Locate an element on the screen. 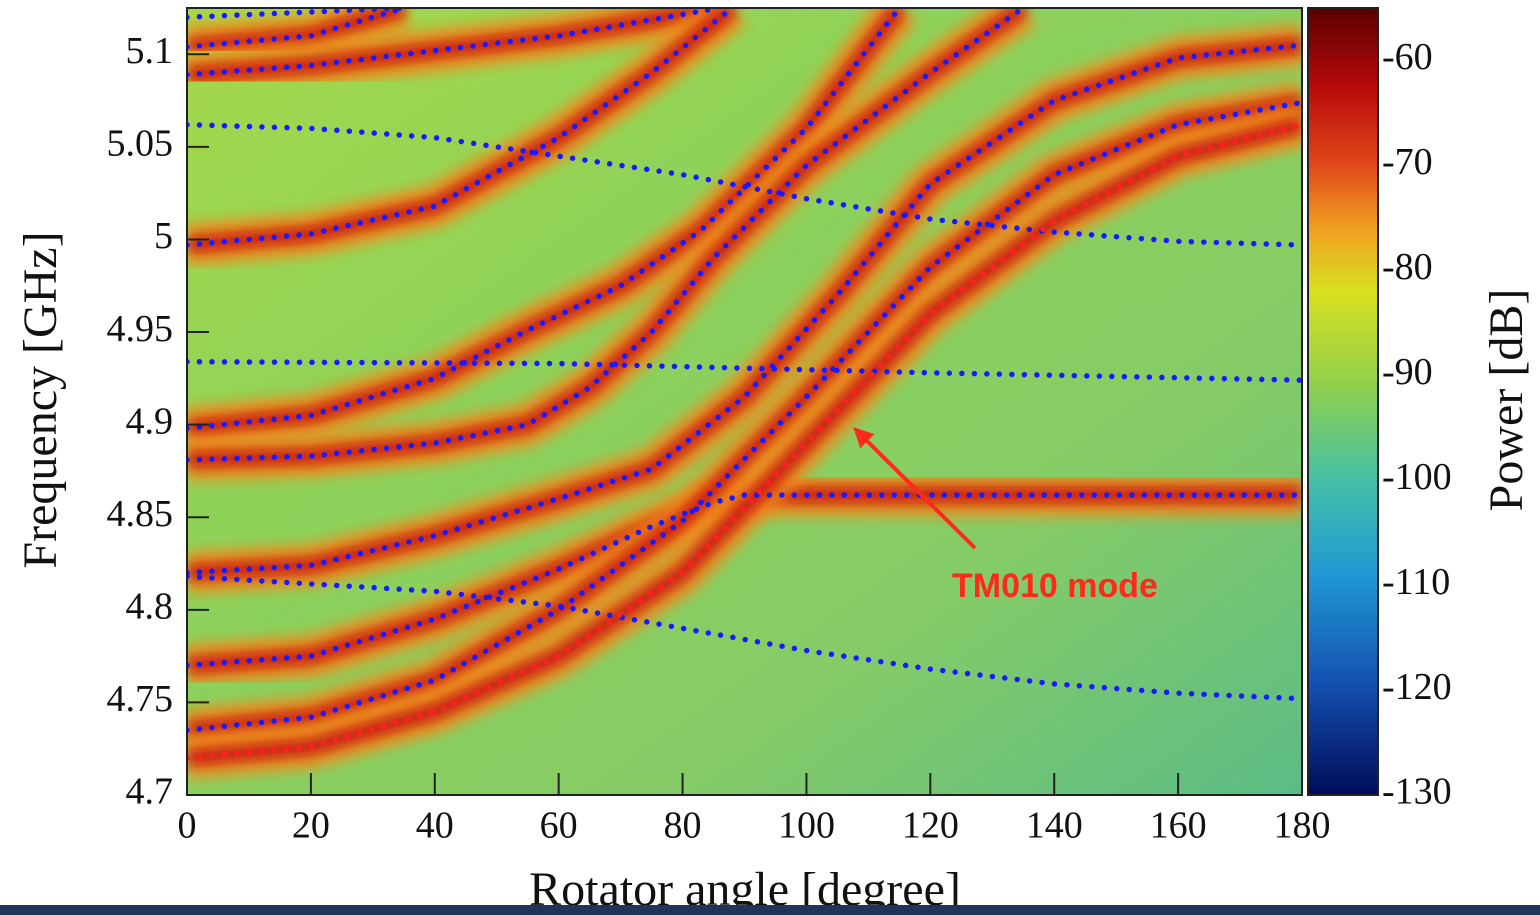 Image resolution: width=1540 pixels, height=915 pixels. y-axis-label: Frequency [GHz] is located at coordinates (40, 399).